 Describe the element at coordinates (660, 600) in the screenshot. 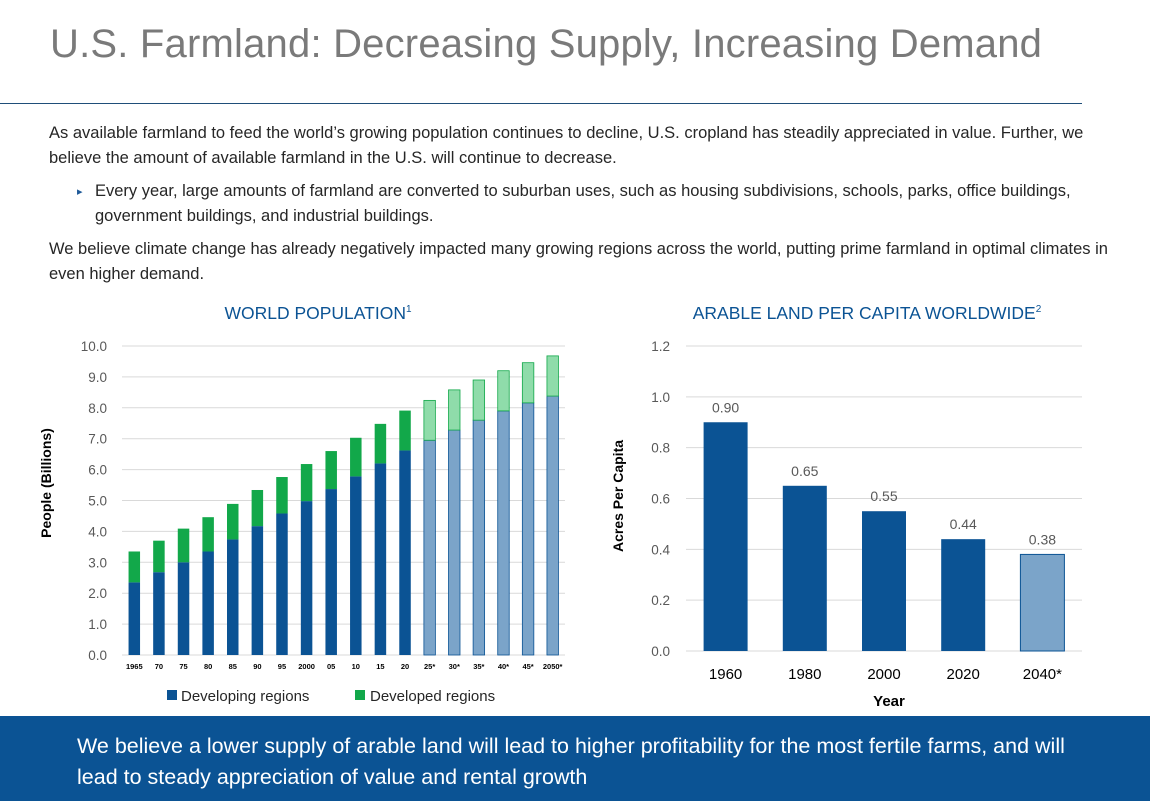

I see `y-tick-label: 0.2` at that location.